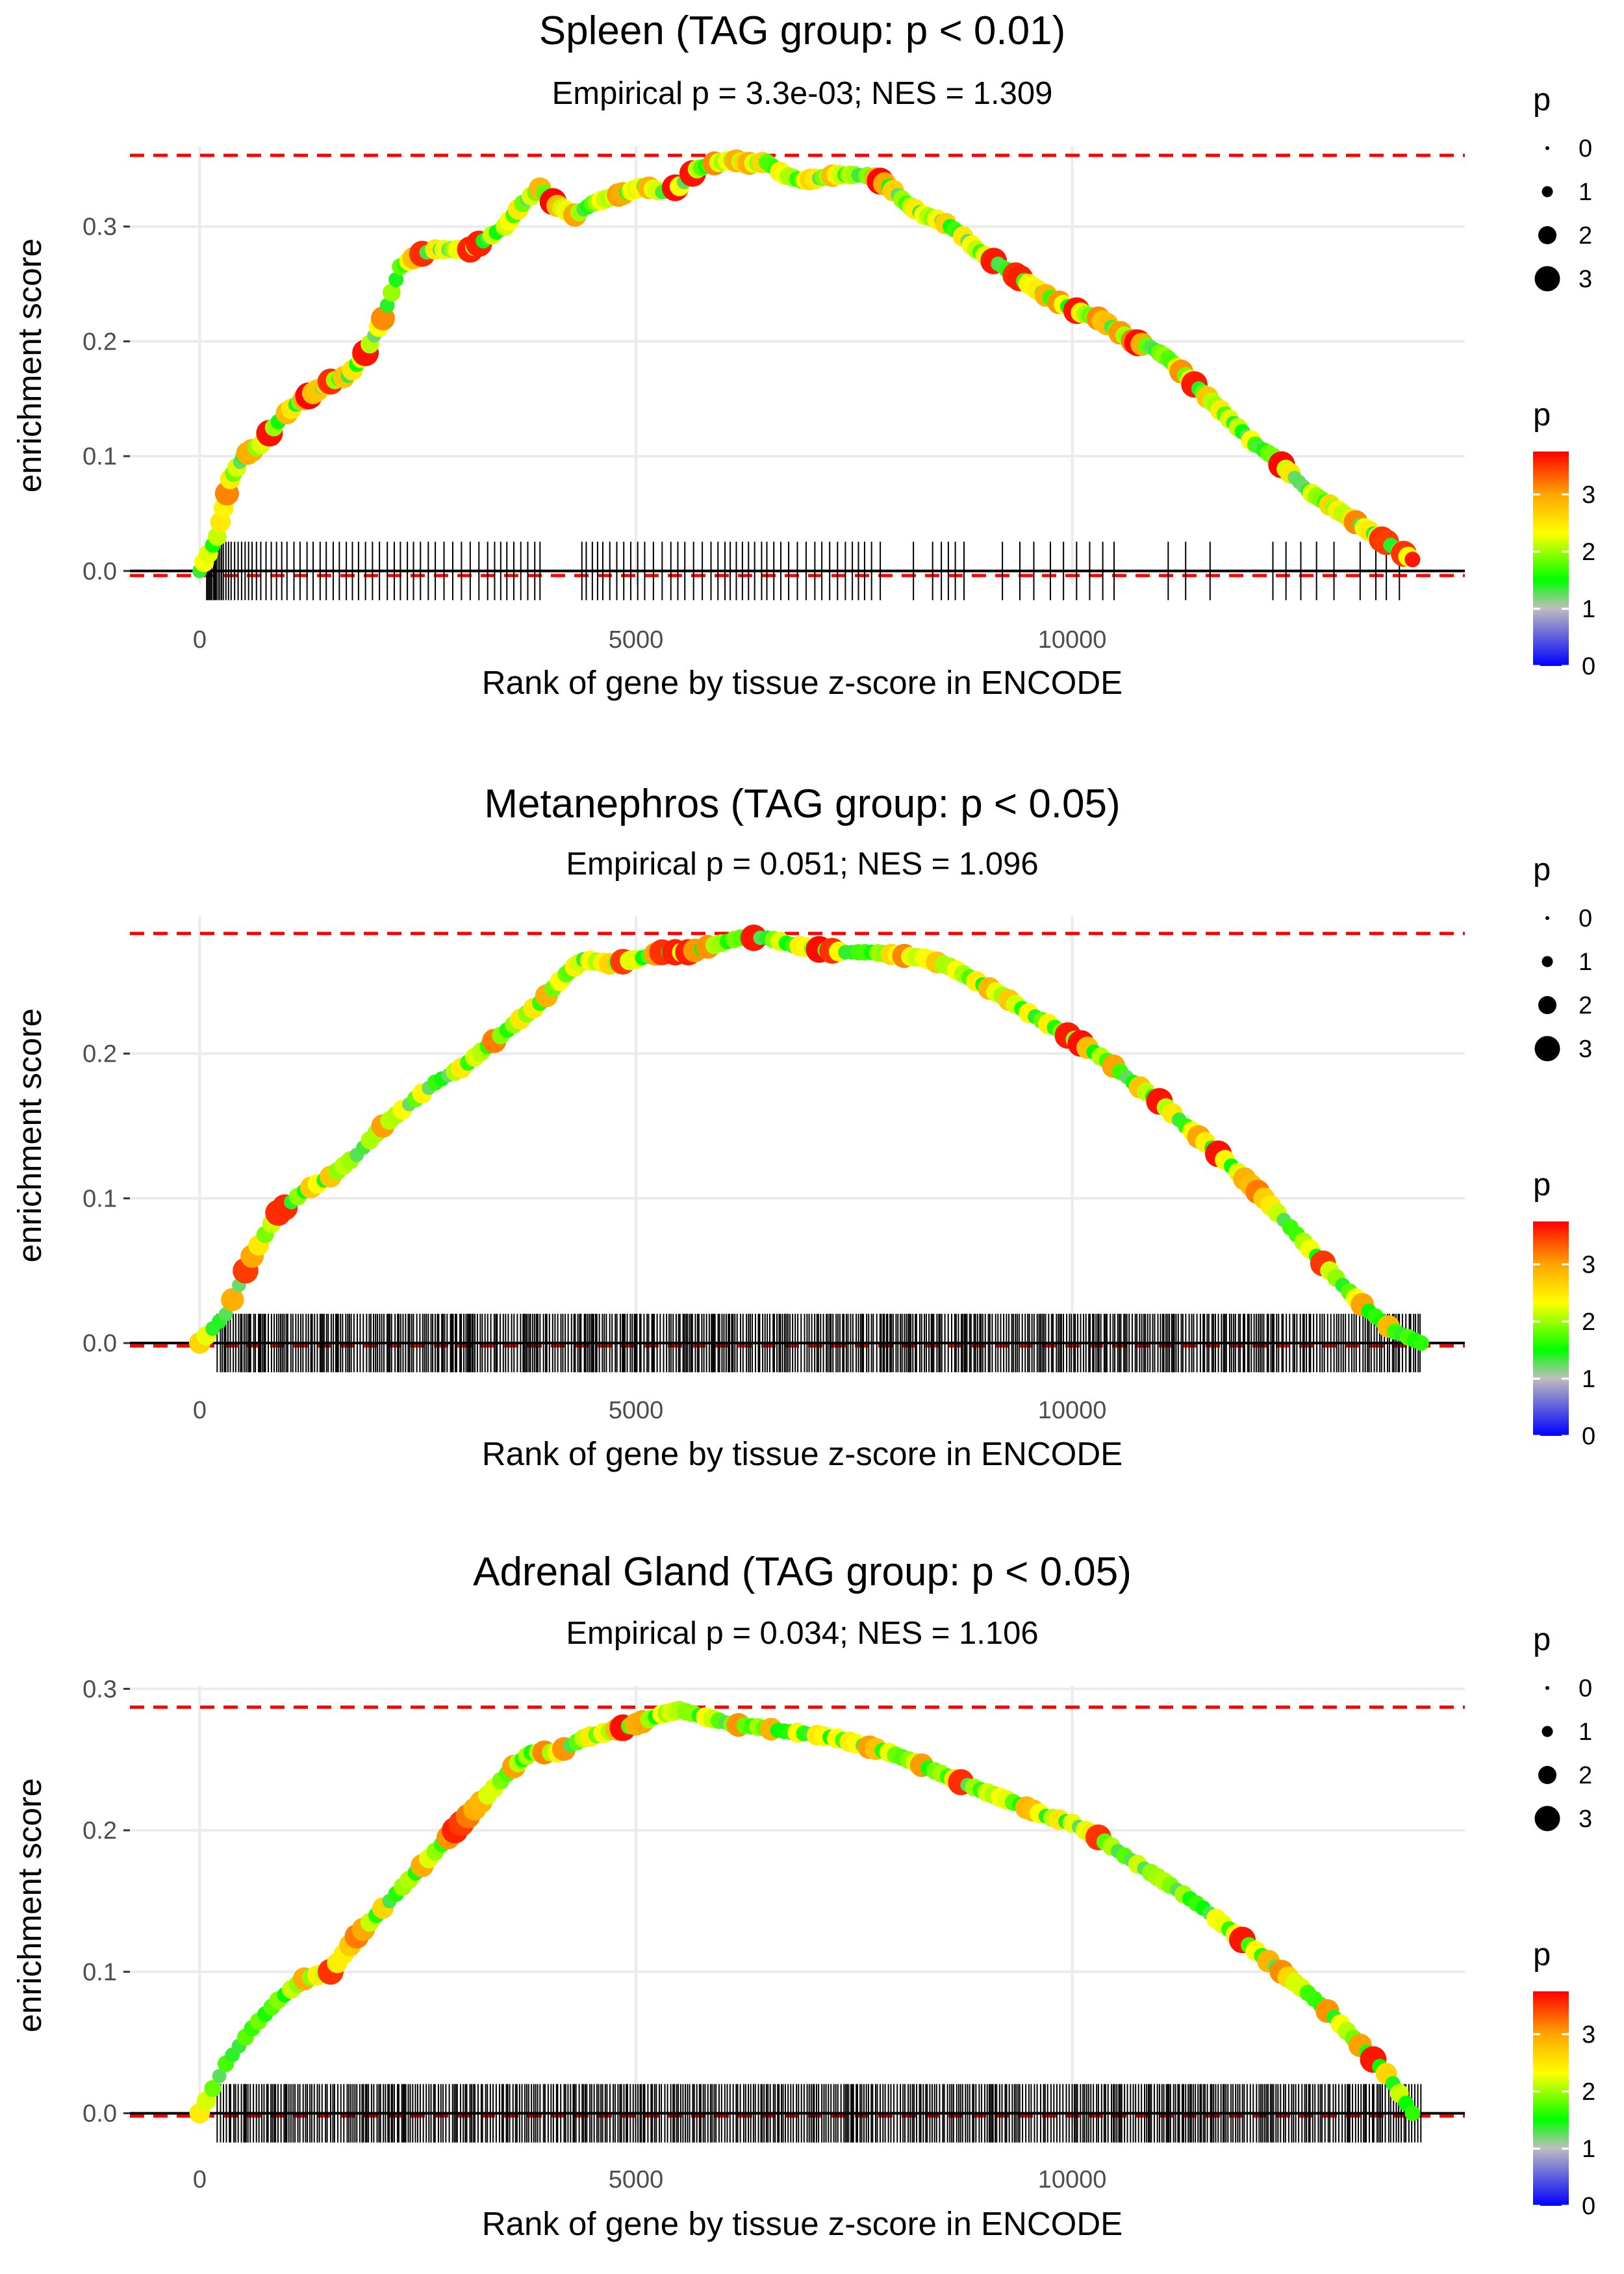 The image size is (1624, 2274). Describe the element at coordinates (802, 864) in the screenshot. I see `chart-subtitle: Empirical p = 0.051; NES = 1.096` at that location.